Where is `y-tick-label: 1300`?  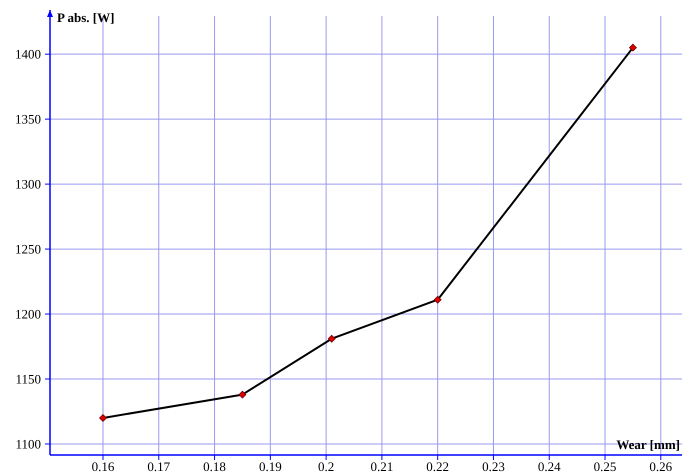
y-tick-label: 1300 is located at coordinates (28, 184).